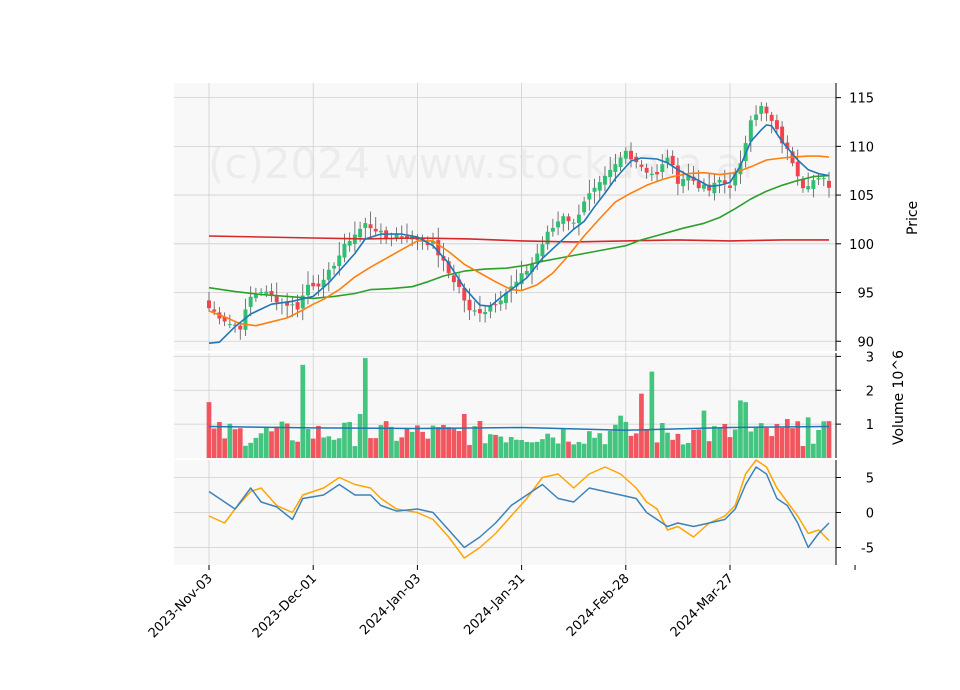  I want to click on sma-slow-line, so click(519, 237).